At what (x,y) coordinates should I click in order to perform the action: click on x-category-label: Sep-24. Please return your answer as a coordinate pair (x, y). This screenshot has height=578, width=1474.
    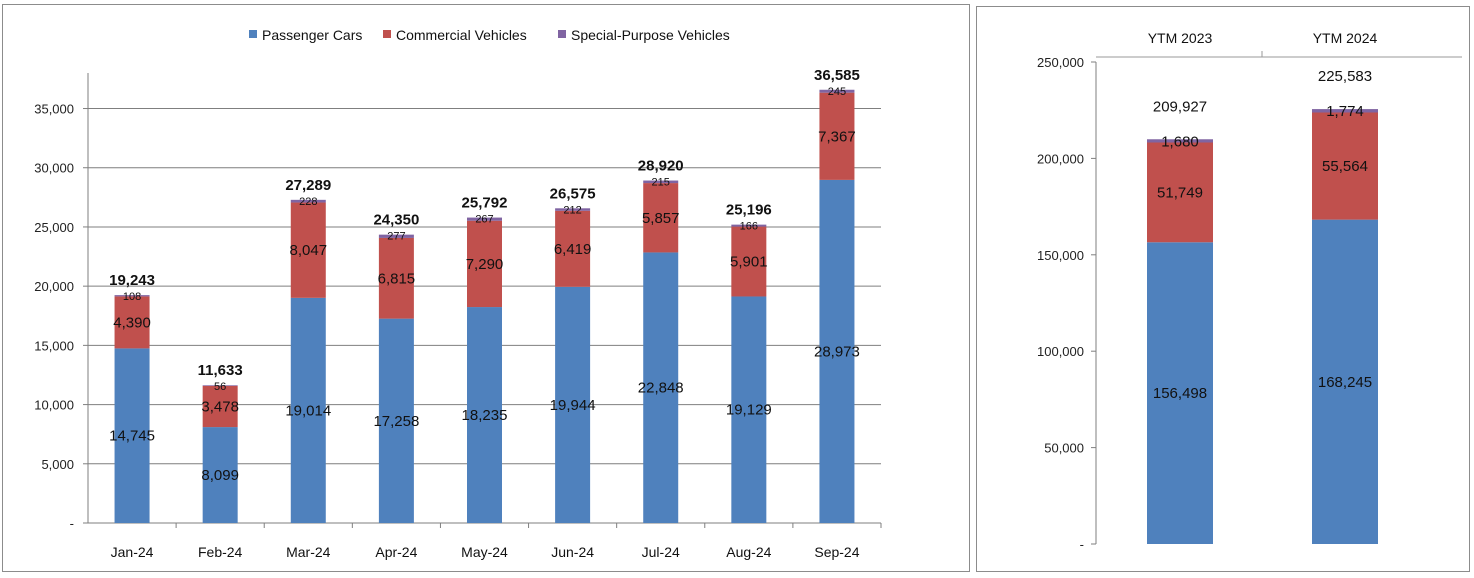
    Looking at the image, I should click on (836, 552).